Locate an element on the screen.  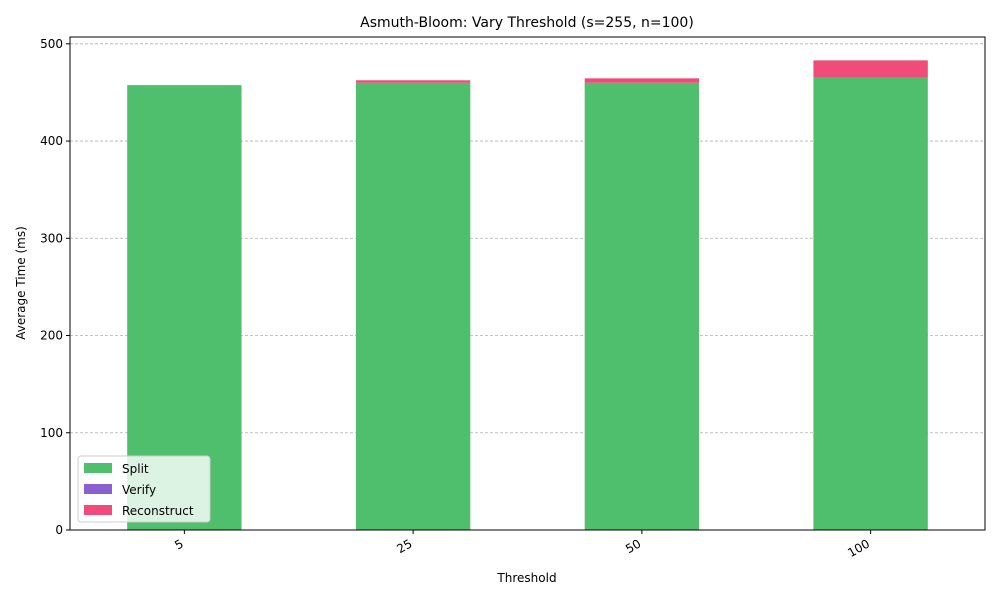
y-axis-ticks: 0 100 200 300 400 500 is located at coordinates (55, 287).